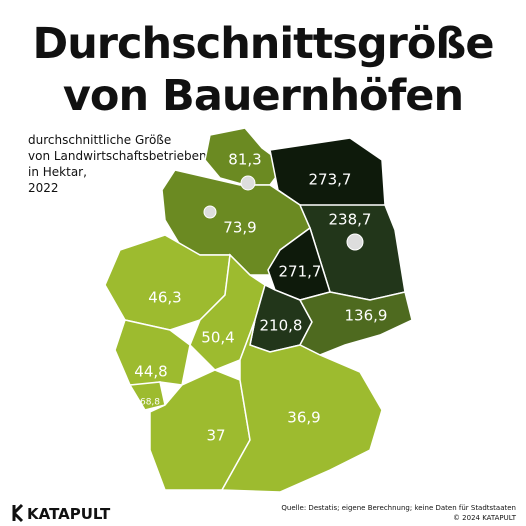 The width and height of the screenshot is (526, 526). What do you see at coordinates (99, 140) in the screenshot?
I see `subtitle-line: durchschnittliche Größe` at bounding box center [99, 140].